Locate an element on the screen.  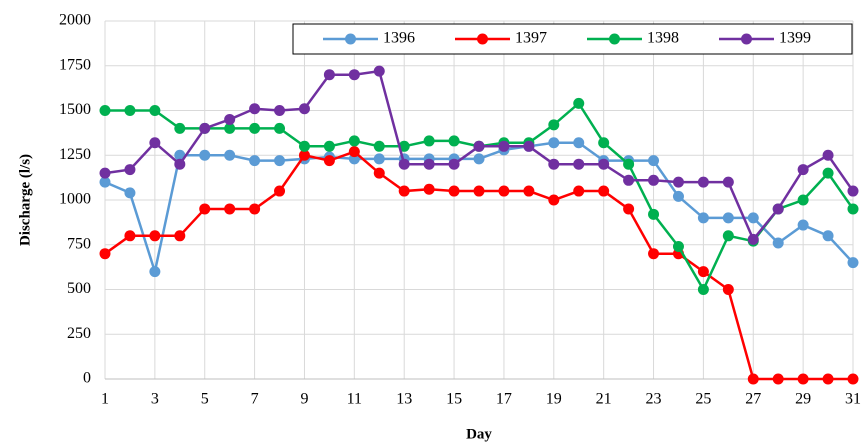
x-tick-label: 9 is located at coordinates (304, 399).